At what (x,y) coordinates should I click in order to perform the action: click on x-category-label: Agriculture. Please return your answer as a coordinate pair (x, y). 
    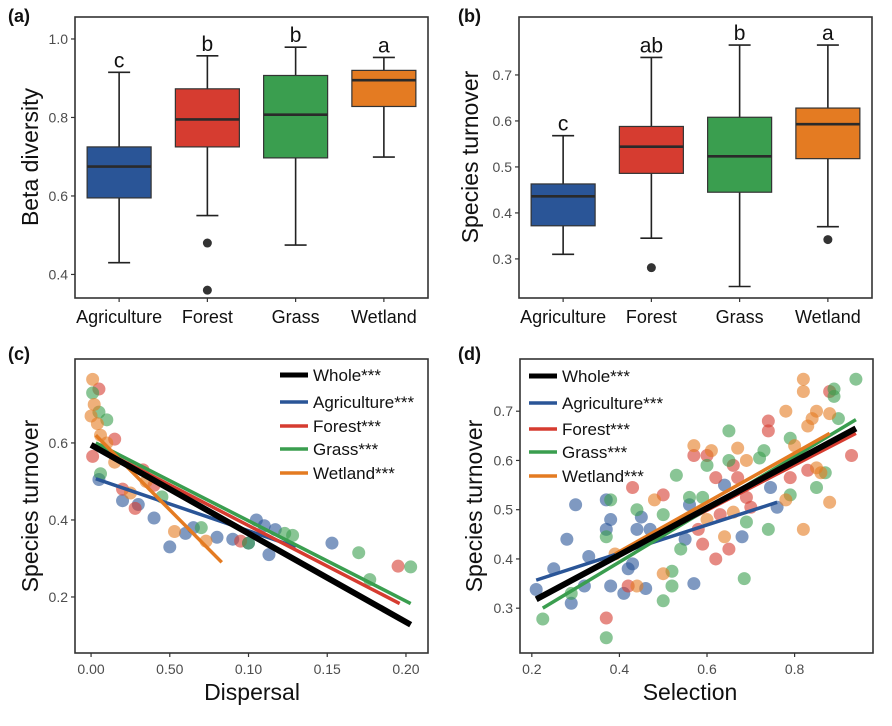
    Looking at the image, I should click on (563, 317).